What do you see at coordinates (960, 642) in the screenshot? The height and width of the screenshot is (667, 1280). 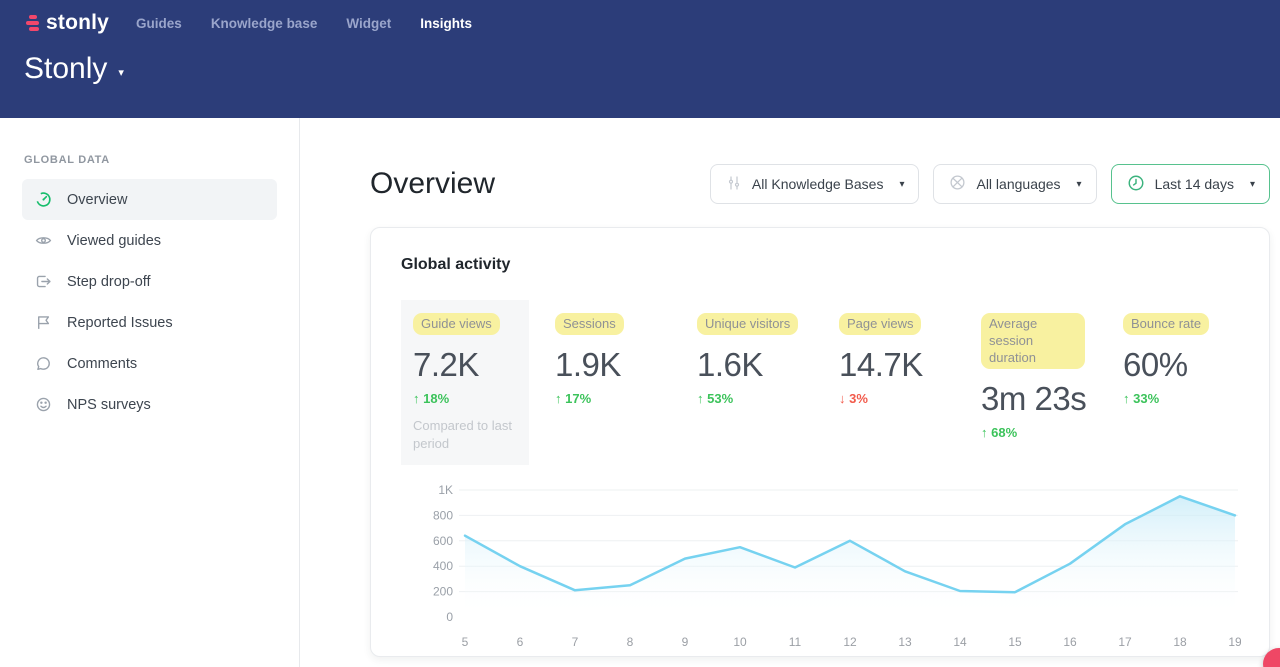 I see `svg-text: 14` at bounding box center [960, 642].